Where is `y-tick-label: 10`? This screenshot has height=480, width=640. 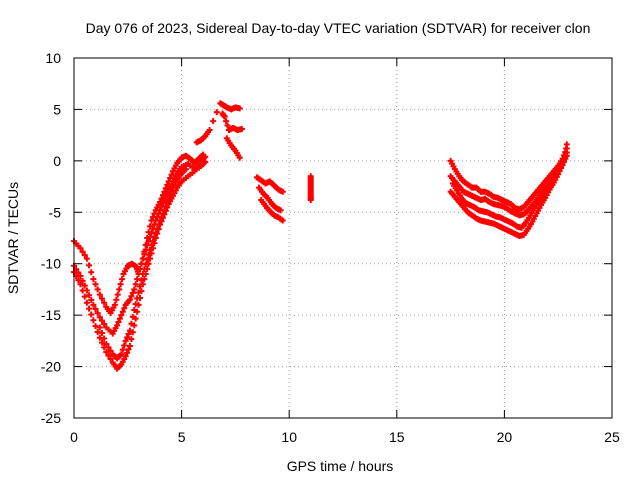
y-tick-label: 10 is located at coordinates (53, 58).